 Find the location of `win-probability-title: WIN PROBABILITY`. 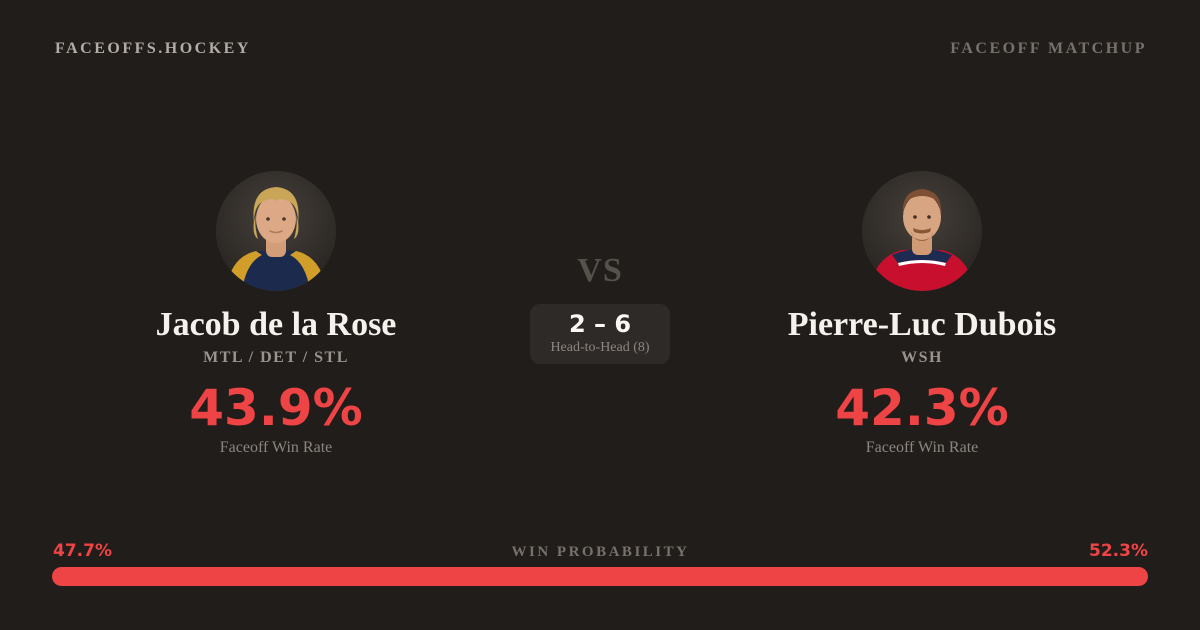

win-probability-title: WIN PROBABILITY is located at coordinates (600, 552).